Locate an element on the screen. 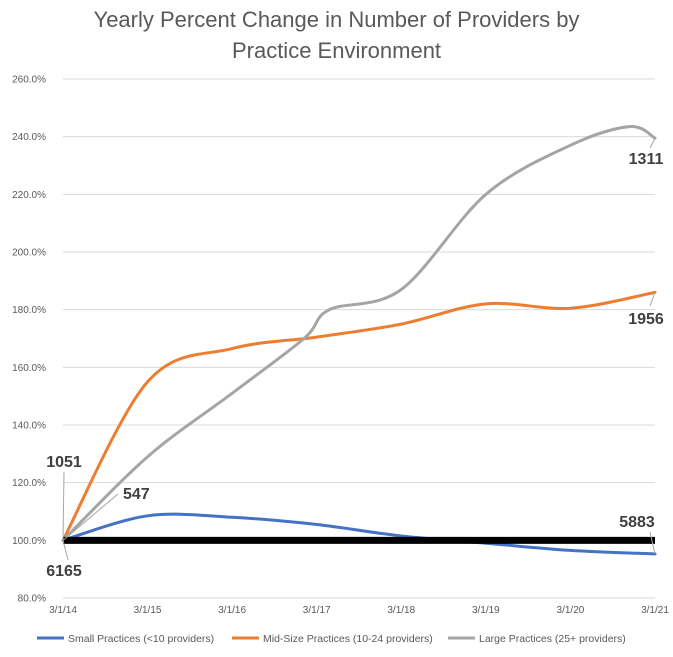  x-tick-label: 3/1/21 is located at coordinates (655, 610).